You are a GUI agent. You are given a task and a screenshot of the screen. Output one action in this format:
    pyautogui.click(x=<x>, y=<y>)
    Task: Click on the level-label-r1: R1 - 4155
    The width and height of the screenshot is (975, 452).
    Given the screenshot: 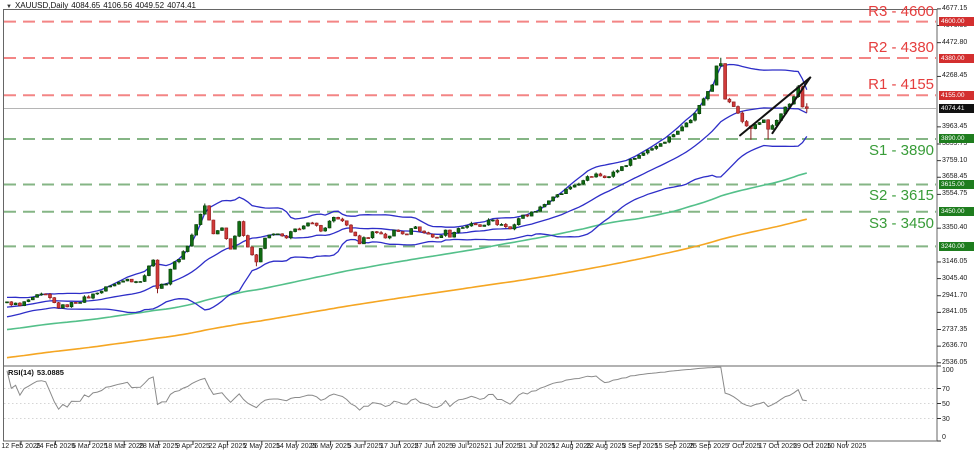 What is the action you would take?
    pyautogui.click(x=901, y=85)
    